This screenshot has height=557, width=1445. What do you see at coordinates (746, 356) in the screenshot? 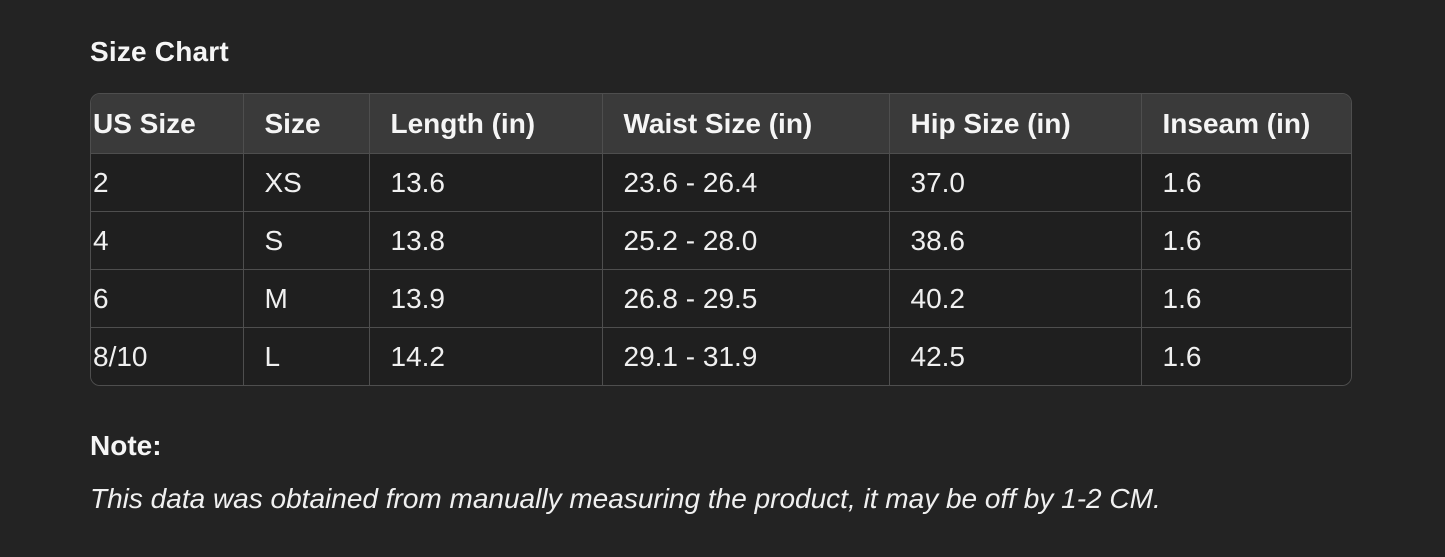
I see `table-cell: 29.1 - 31.9` at bounding box center [746, 356].